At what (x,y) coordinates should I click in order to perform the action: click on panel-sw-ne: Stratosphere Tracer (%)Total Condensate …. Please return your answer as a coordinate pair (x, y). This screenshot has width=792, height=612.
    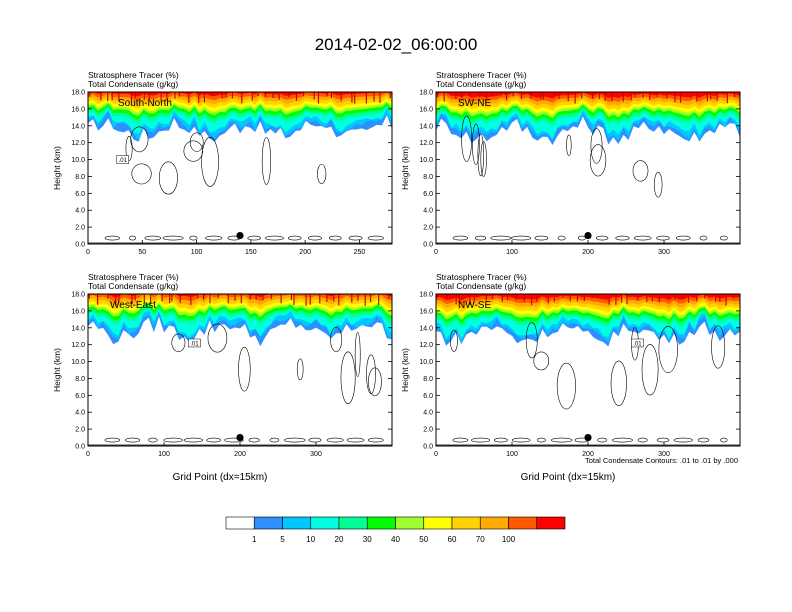
    Looking at the image, I should click on (570, 163).